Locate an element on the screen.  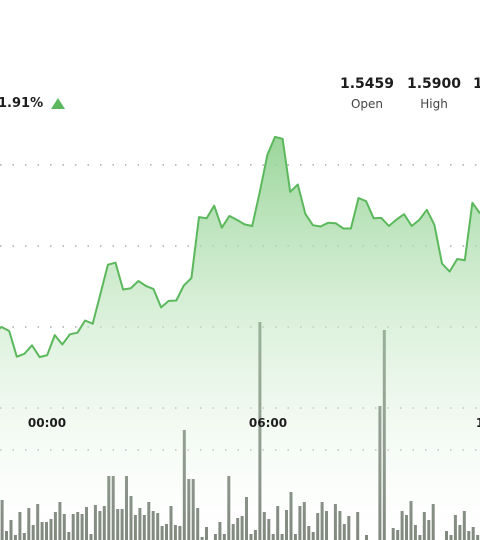
stat-open-label: Open is located at coordinates (367, 104).